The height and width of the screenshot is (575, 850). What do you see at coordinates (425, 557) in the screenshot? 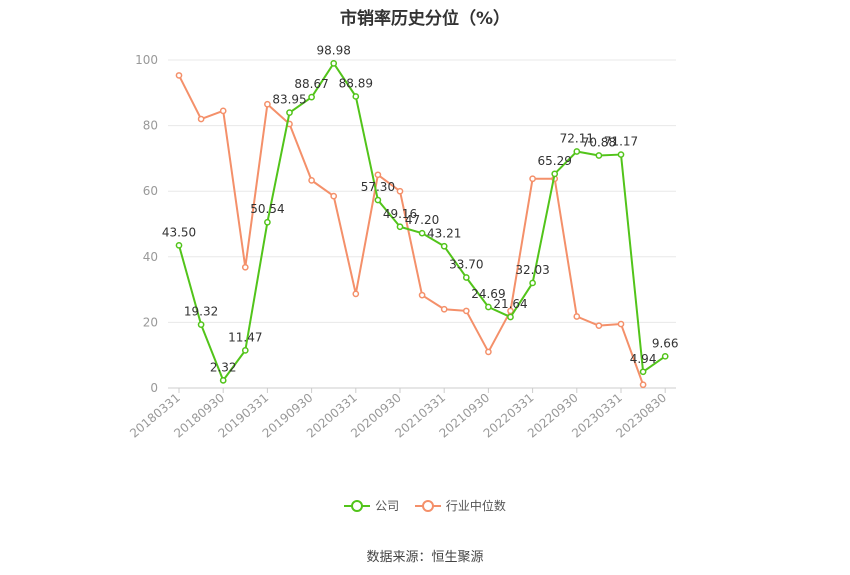
I see `data-source-note: 数据来源：恒生聚源` at bounding box center [425, 557].